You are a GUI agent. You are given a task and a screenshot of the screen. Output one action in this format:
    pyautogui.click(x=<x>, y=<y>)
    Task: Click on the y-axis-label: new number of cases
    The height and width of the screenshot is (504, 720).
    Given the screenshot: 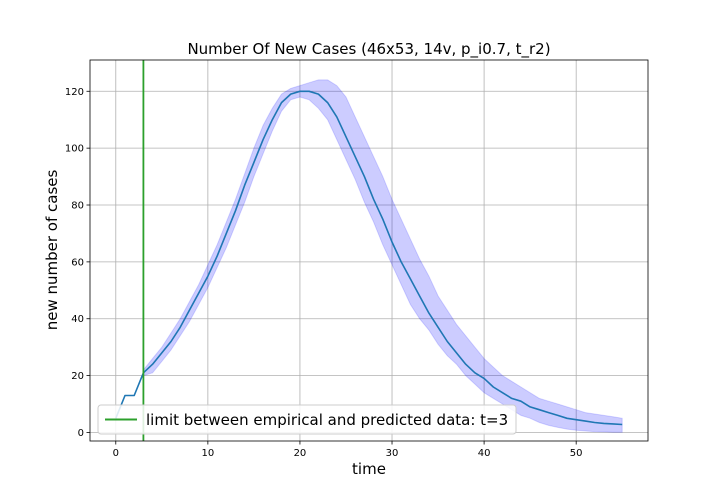 What is the action you would take?
    pyautogui.click(x=52, y=250)
    